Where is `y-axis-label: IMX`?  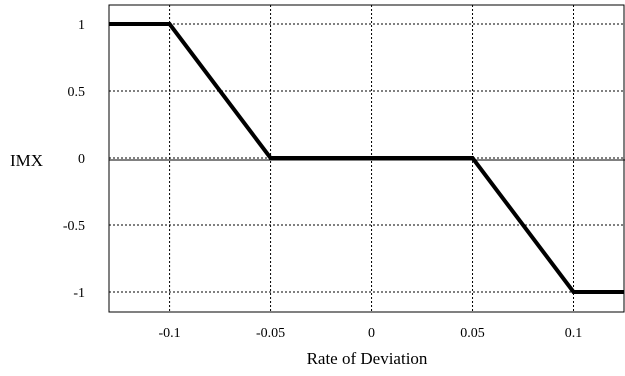 y-axis-label: IMX is located at coordinates (26, 160).